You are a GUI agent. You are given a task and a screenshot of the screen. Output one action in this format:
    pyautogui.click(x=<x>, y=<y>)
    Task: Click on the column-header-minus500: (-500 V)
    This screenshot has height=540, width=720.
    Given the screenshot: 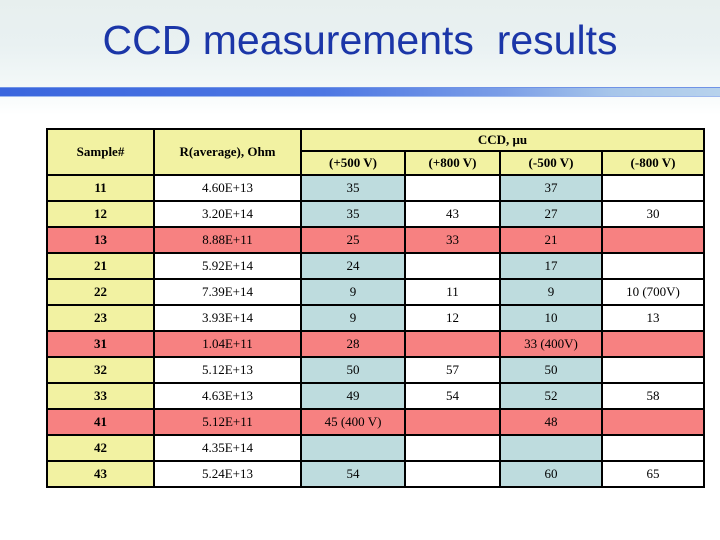 What is the action you would take?
    pyautogui.click(x=551, y=163)
    